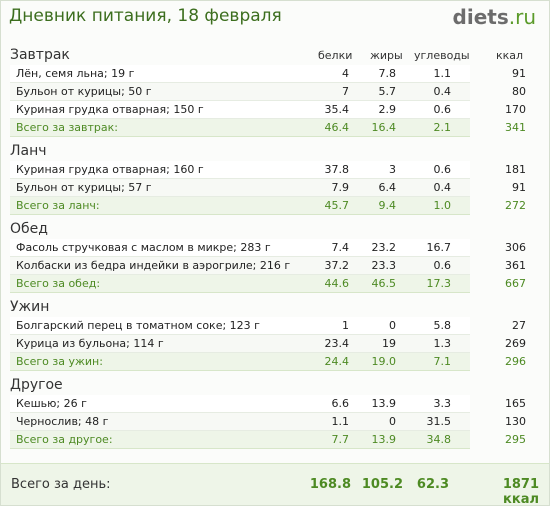  Describe the element at coordinates (268, 284) in the screenshot. I see `section-total-row: Всего за обед: 44.6 46.5 17.3 667` at that location.